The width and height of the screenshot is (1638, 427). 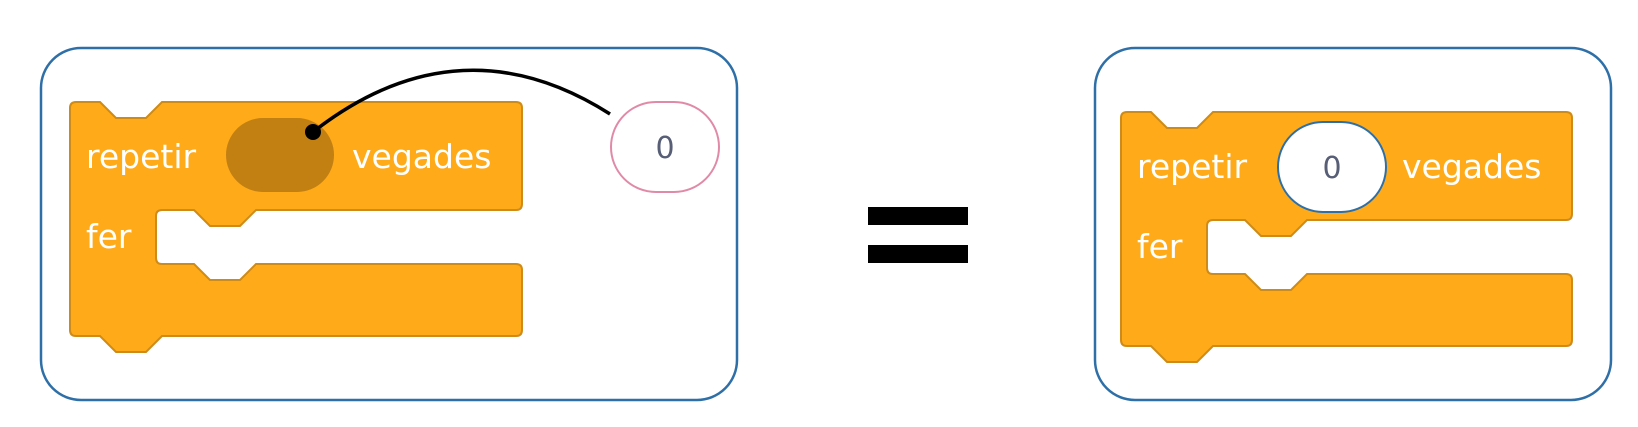 What do you see at coordinates (141, 156) in the screenshot?
I see `before-repeat-label: repetir` at bounding box center [141, 156].